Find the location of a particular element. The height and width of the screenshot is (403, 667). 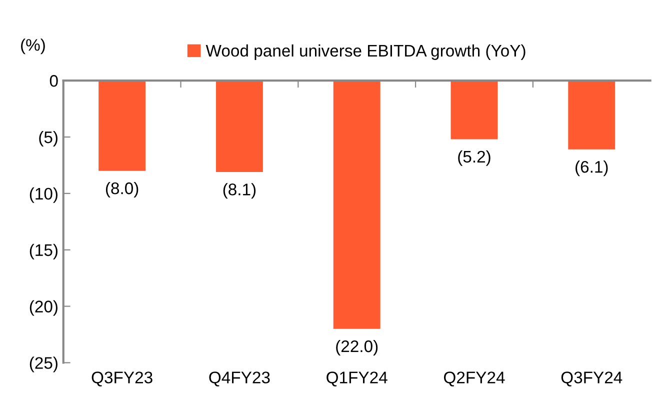

x-tick-label: Q3FY24 is located at coordinates (591, 379).